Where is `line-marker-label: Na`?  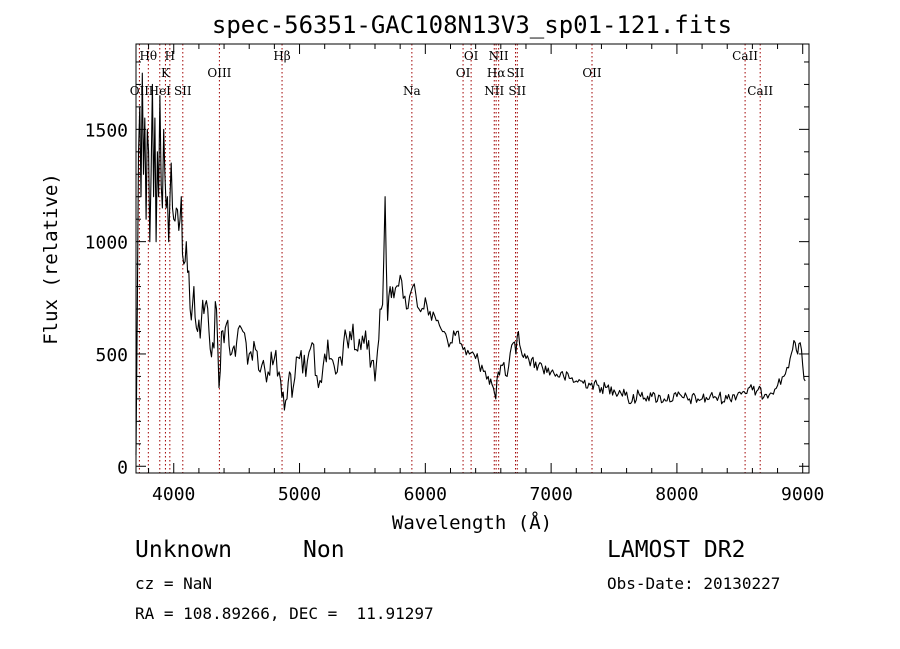 line-marker-label: Na is located at coordinates (412, 91).